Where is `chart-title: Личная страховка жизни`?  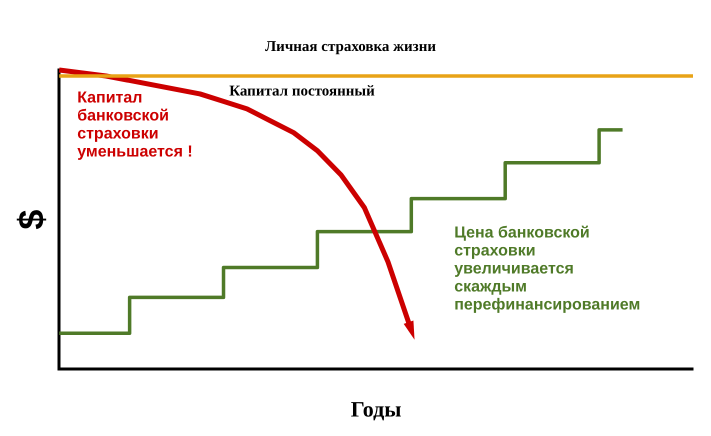
chart-title: Личная страховка жизни is located at coordinates (350, 46).